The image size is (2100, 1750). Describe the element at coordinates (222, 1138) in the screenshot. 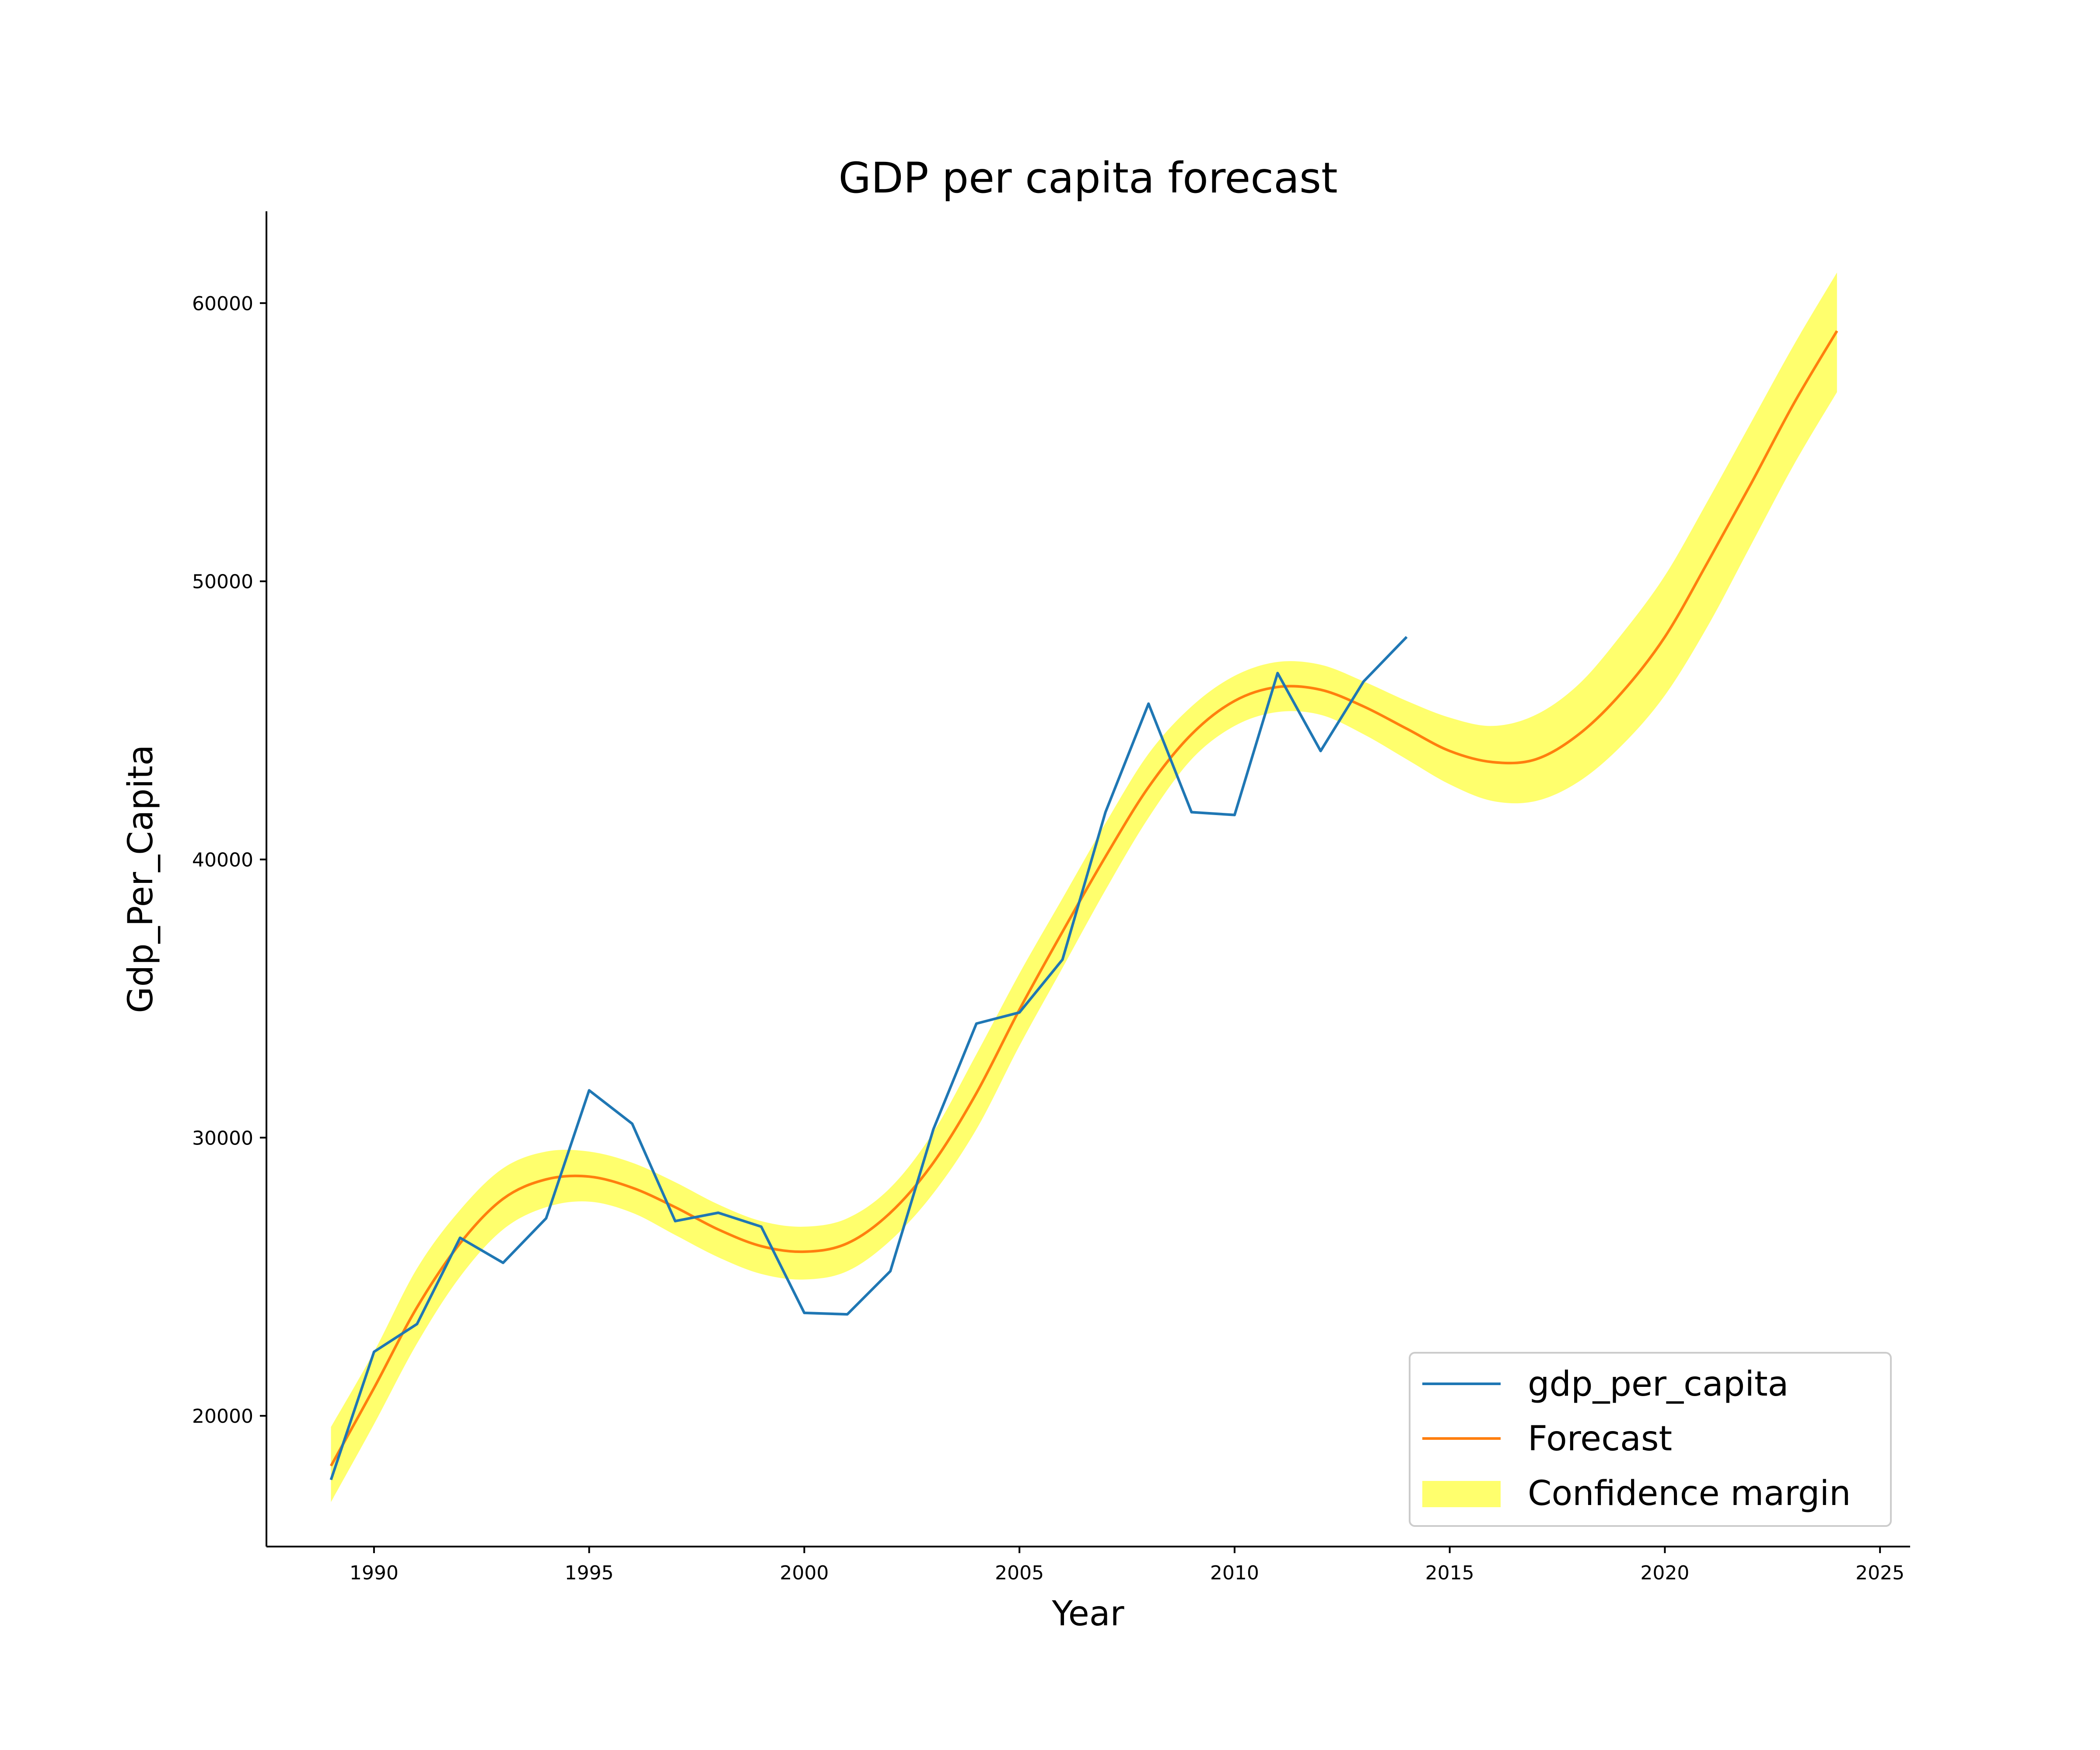

I see `y-tick-label: 30000` at that location.